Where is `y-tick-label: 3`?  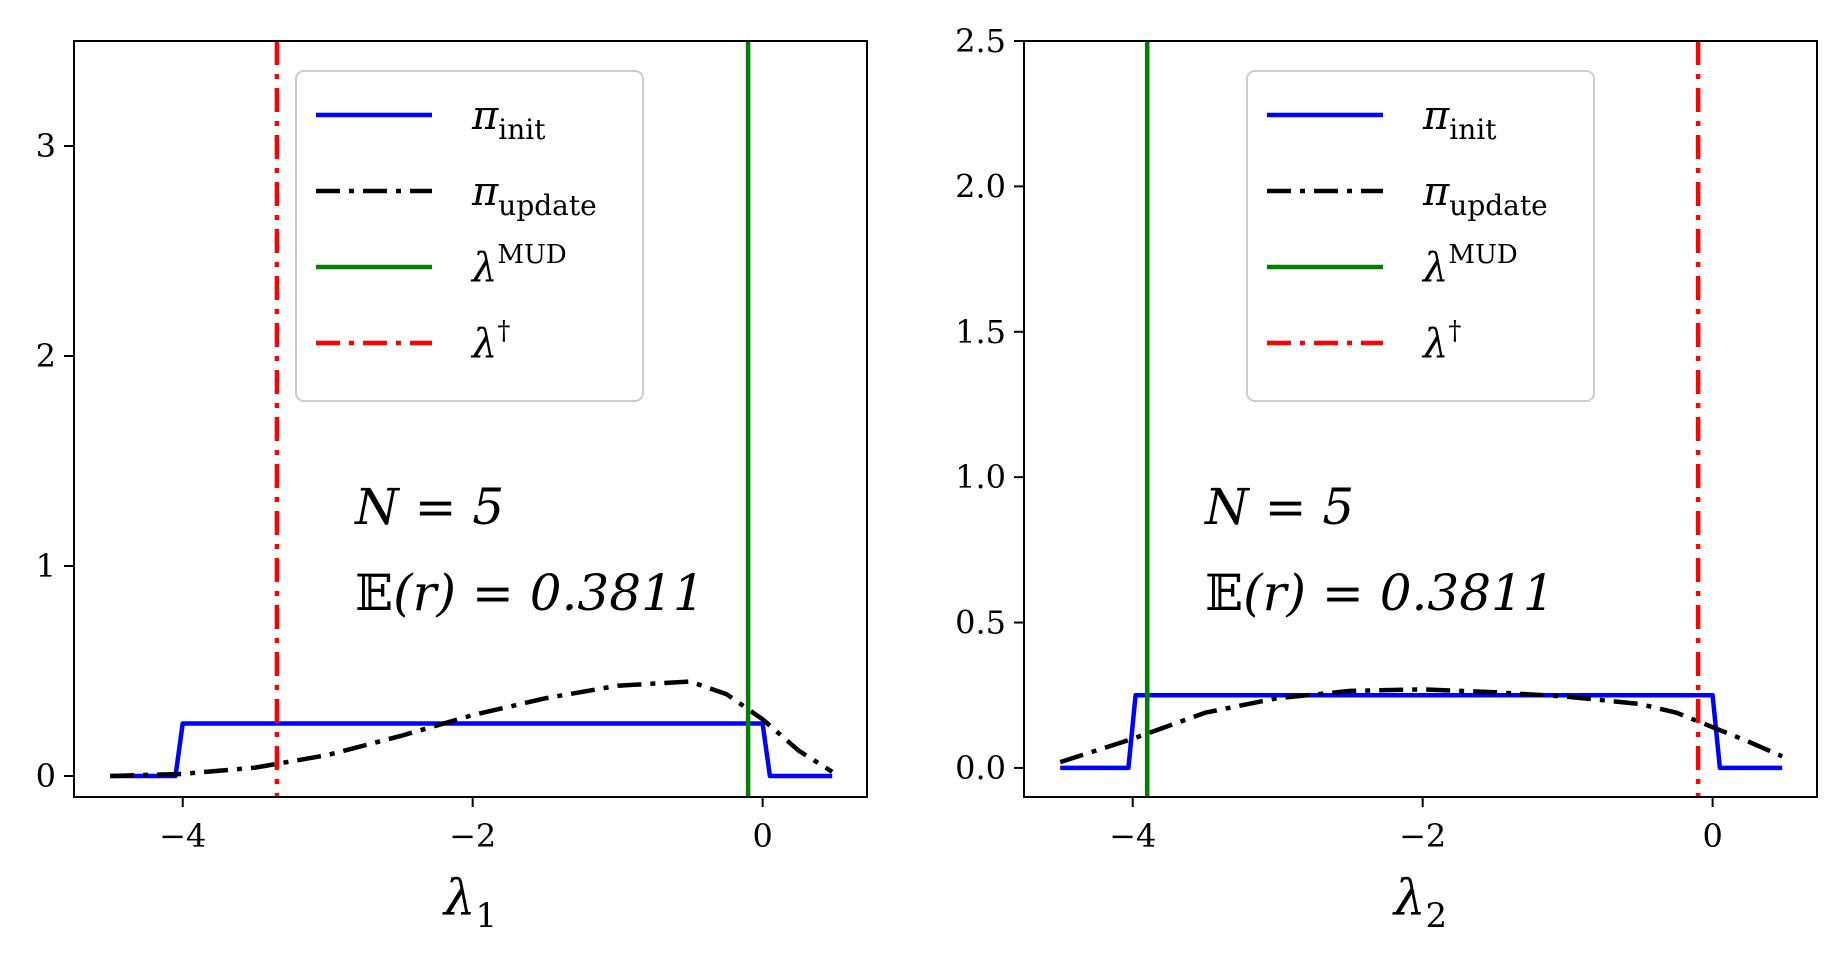 y-tick-label: 3 is located at coordinates (46, 146).